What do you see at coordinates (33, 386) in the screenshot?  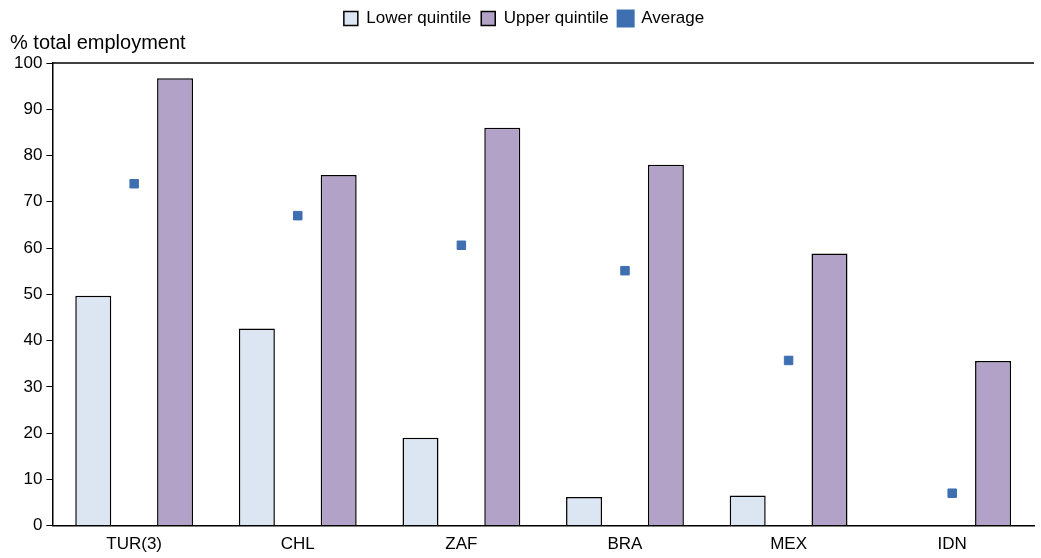 I see `y-tick-label: 30` at bounding box center [33, 386].